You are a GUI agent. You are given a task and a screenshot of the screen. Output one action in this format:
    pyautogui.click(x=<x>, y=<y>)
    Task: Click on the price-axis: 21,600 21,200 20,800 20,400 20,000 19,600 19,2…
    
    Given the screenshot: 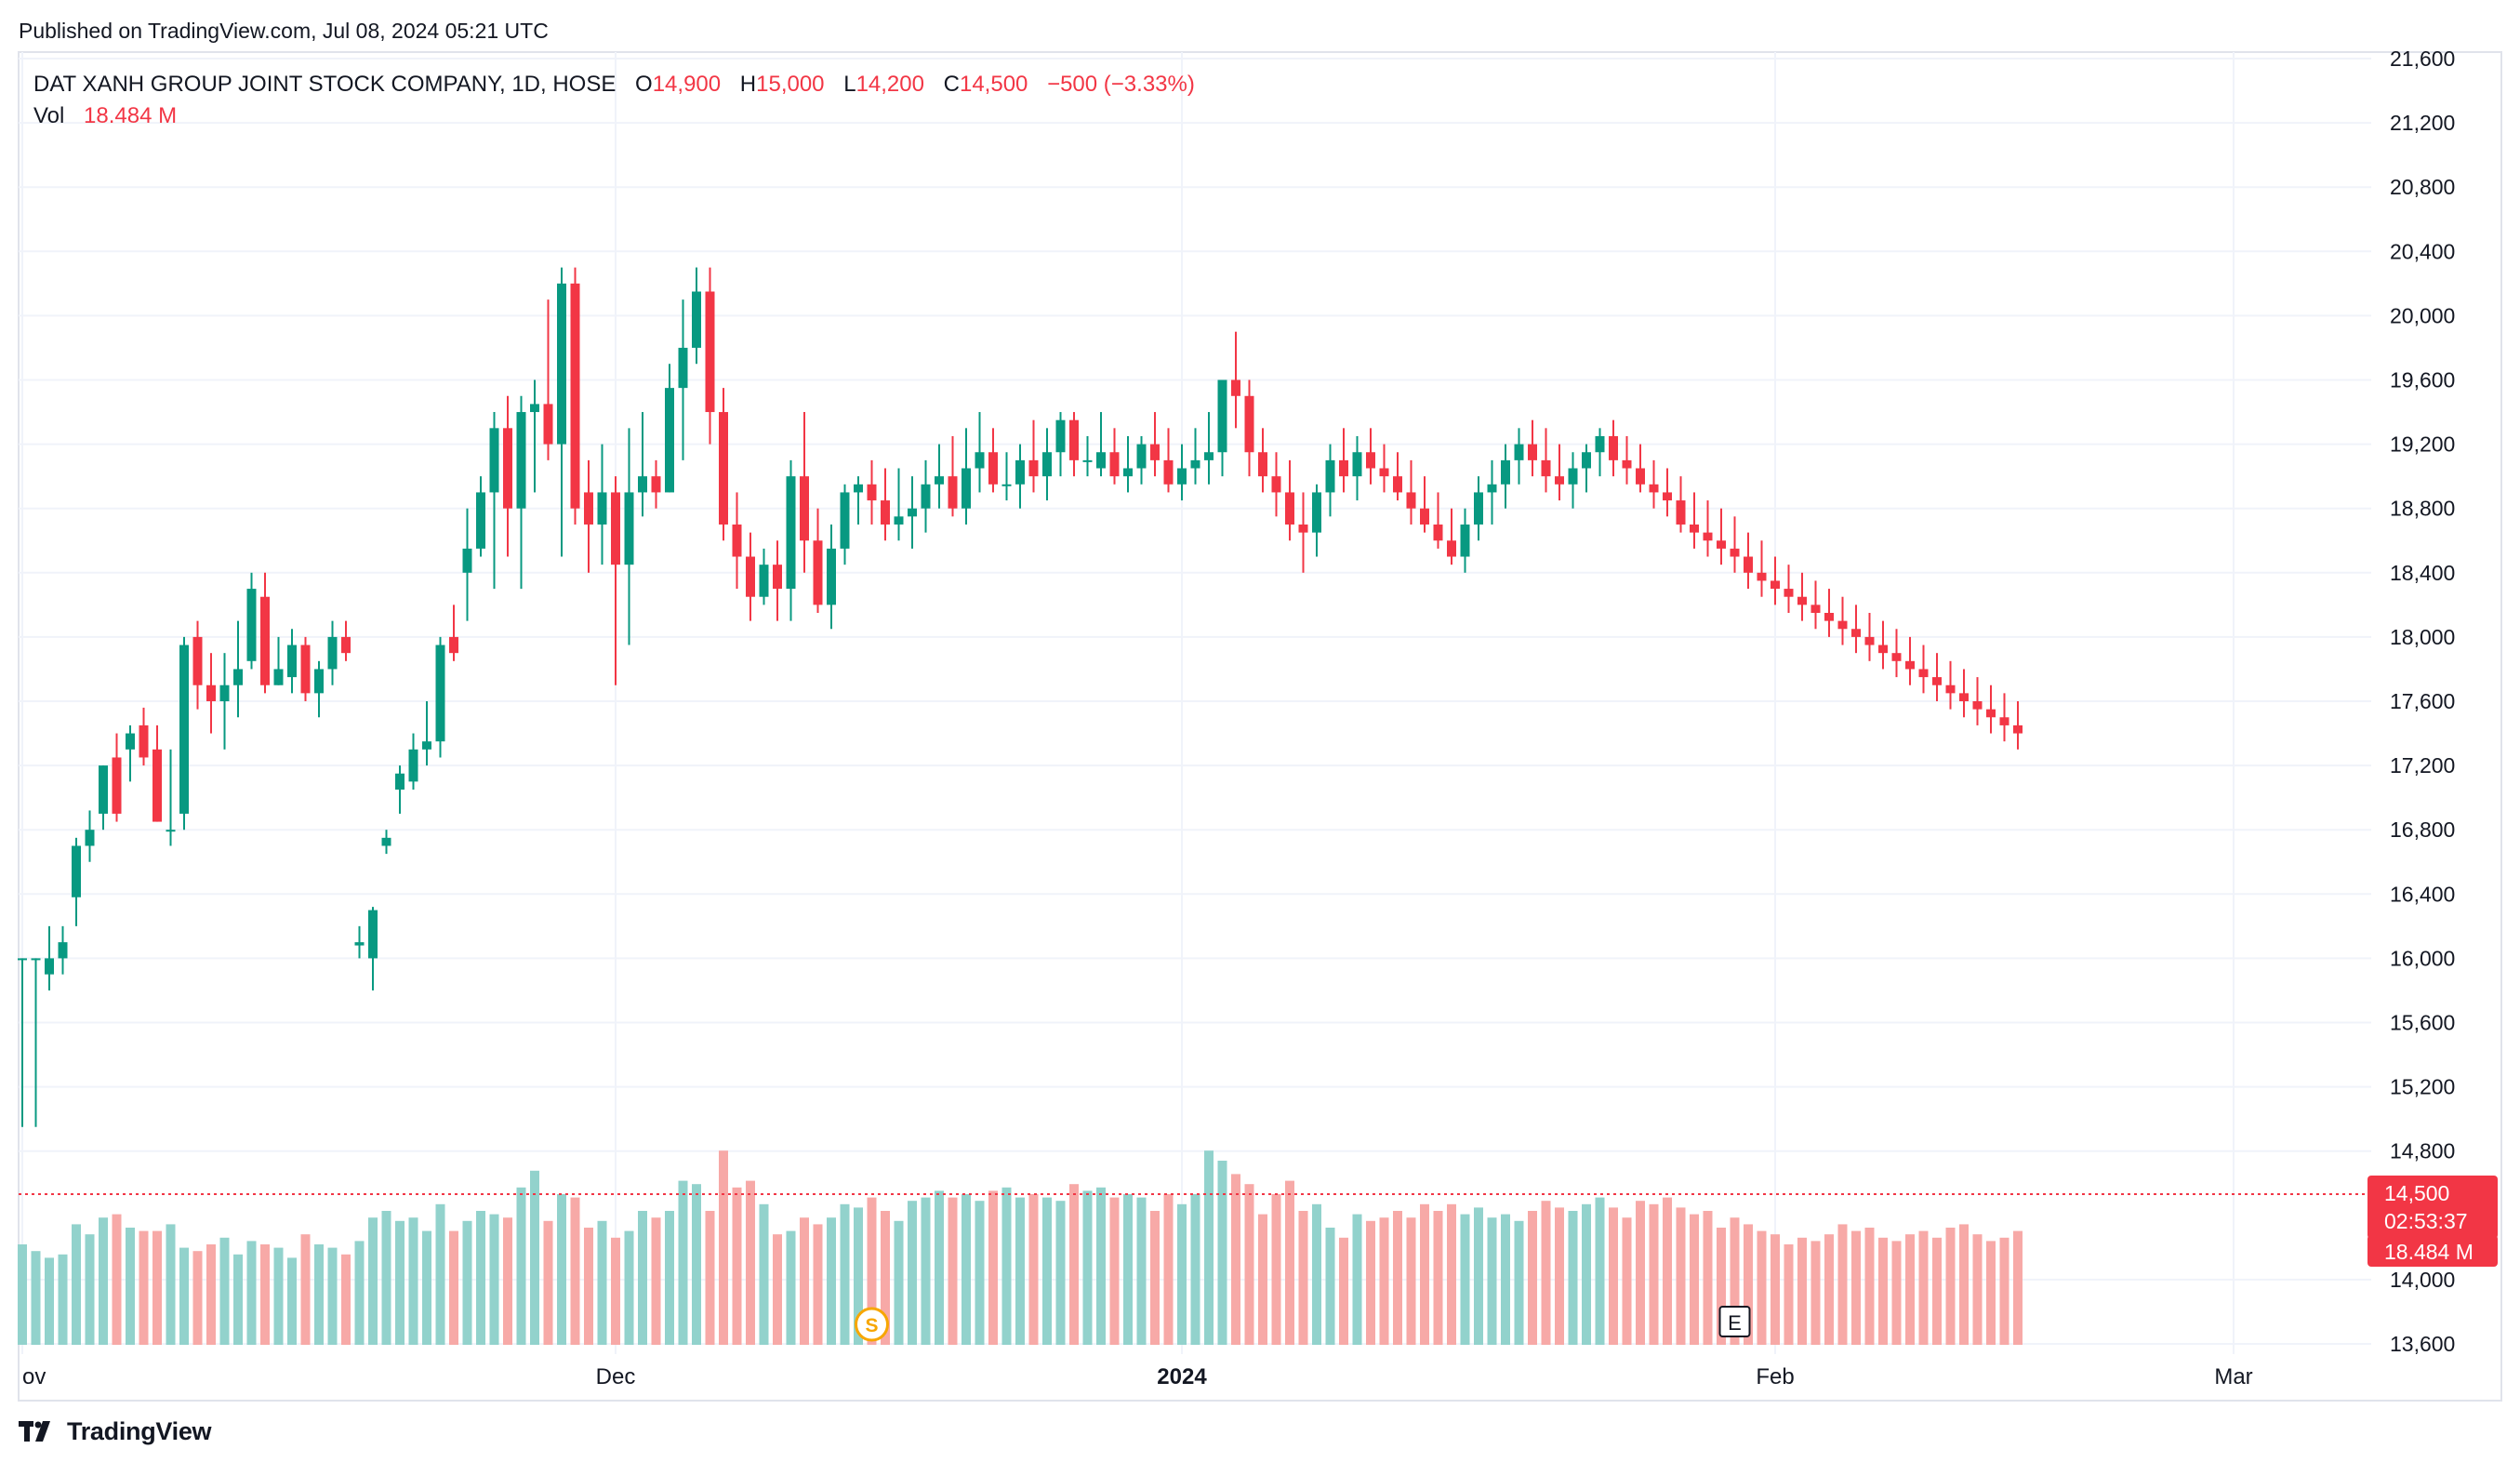 What is the action you would take?
    pyautogui.click(x=2422, y=702)
    